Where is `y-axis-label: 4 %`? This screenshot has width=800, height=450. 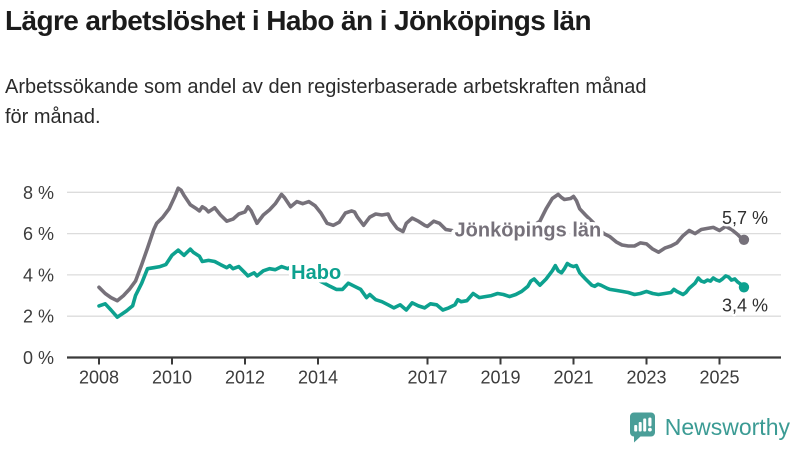
y-axis-label: 4 % is located at coordinates (38, 275).